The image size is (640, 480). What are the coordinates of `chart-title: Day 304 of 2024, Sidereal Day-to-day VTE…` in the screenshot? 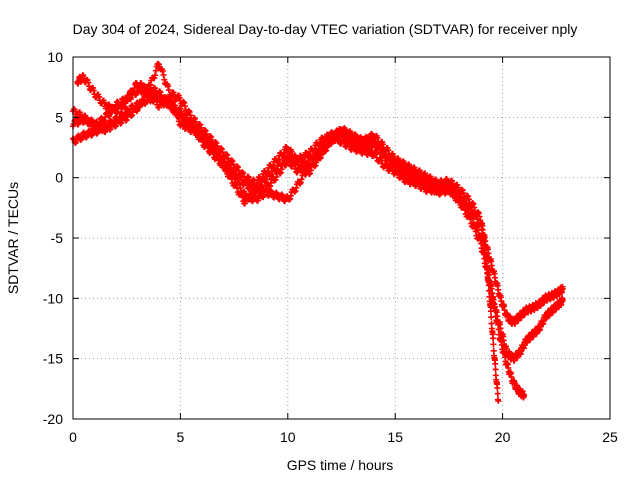 It's located at (325, 29).